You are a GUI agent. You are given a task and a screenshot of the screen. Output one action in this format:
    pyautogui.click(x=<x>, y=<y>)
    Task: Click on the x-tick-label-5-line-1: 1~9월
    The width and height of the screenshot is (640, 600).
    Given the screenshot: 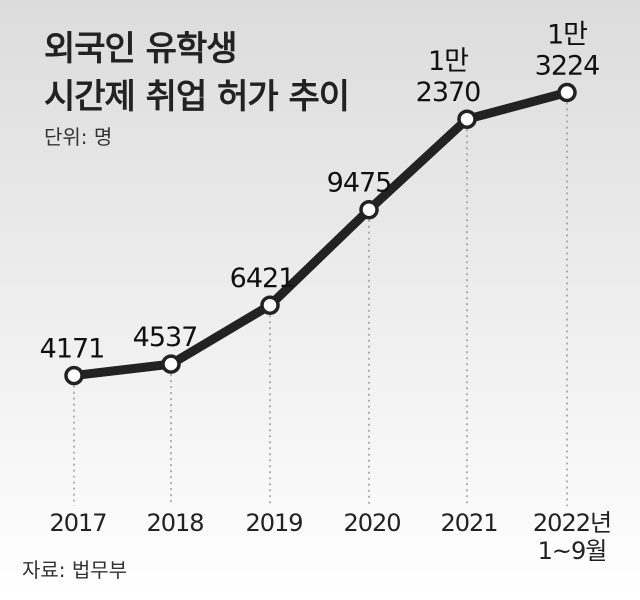 What is the action you would take?
    pyautogui.click(x=572, y=551)
    